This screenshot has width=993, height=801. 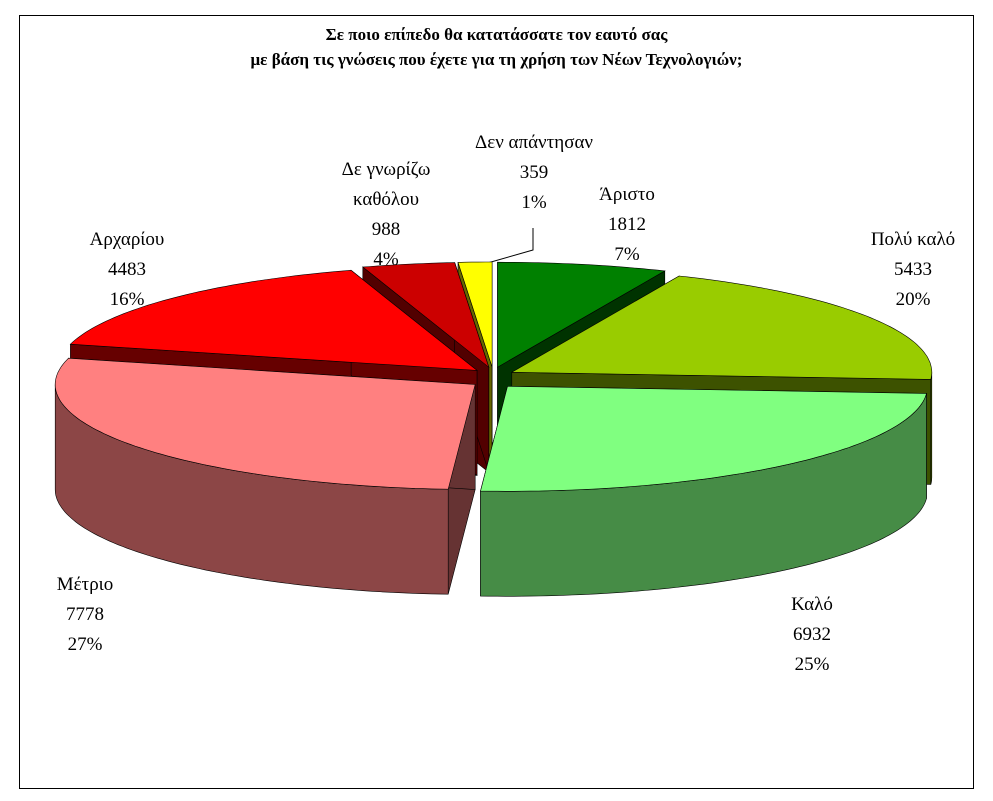 I want to click on data-label: Αρχαρίου 4483 16%, so click(x=127, y=270).